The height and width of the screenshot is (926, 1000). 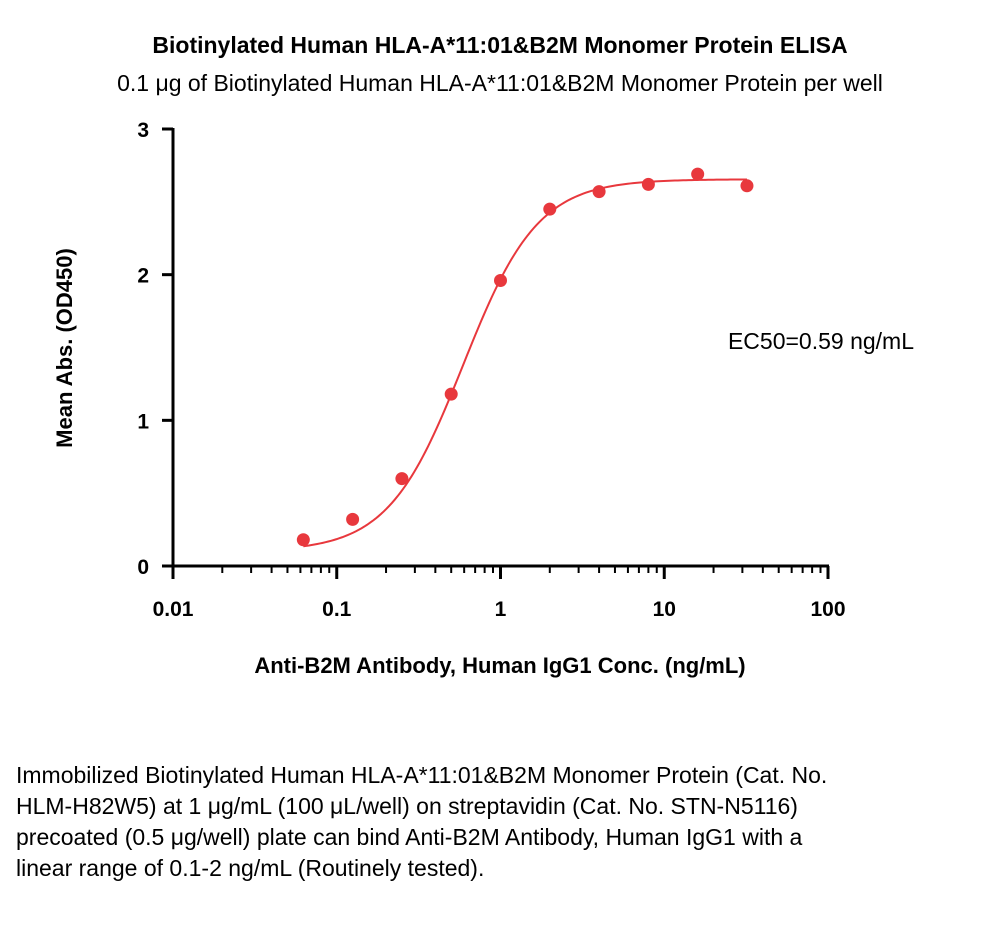 I want to click on y-tick-label: 1, so click(x=143, y=421).